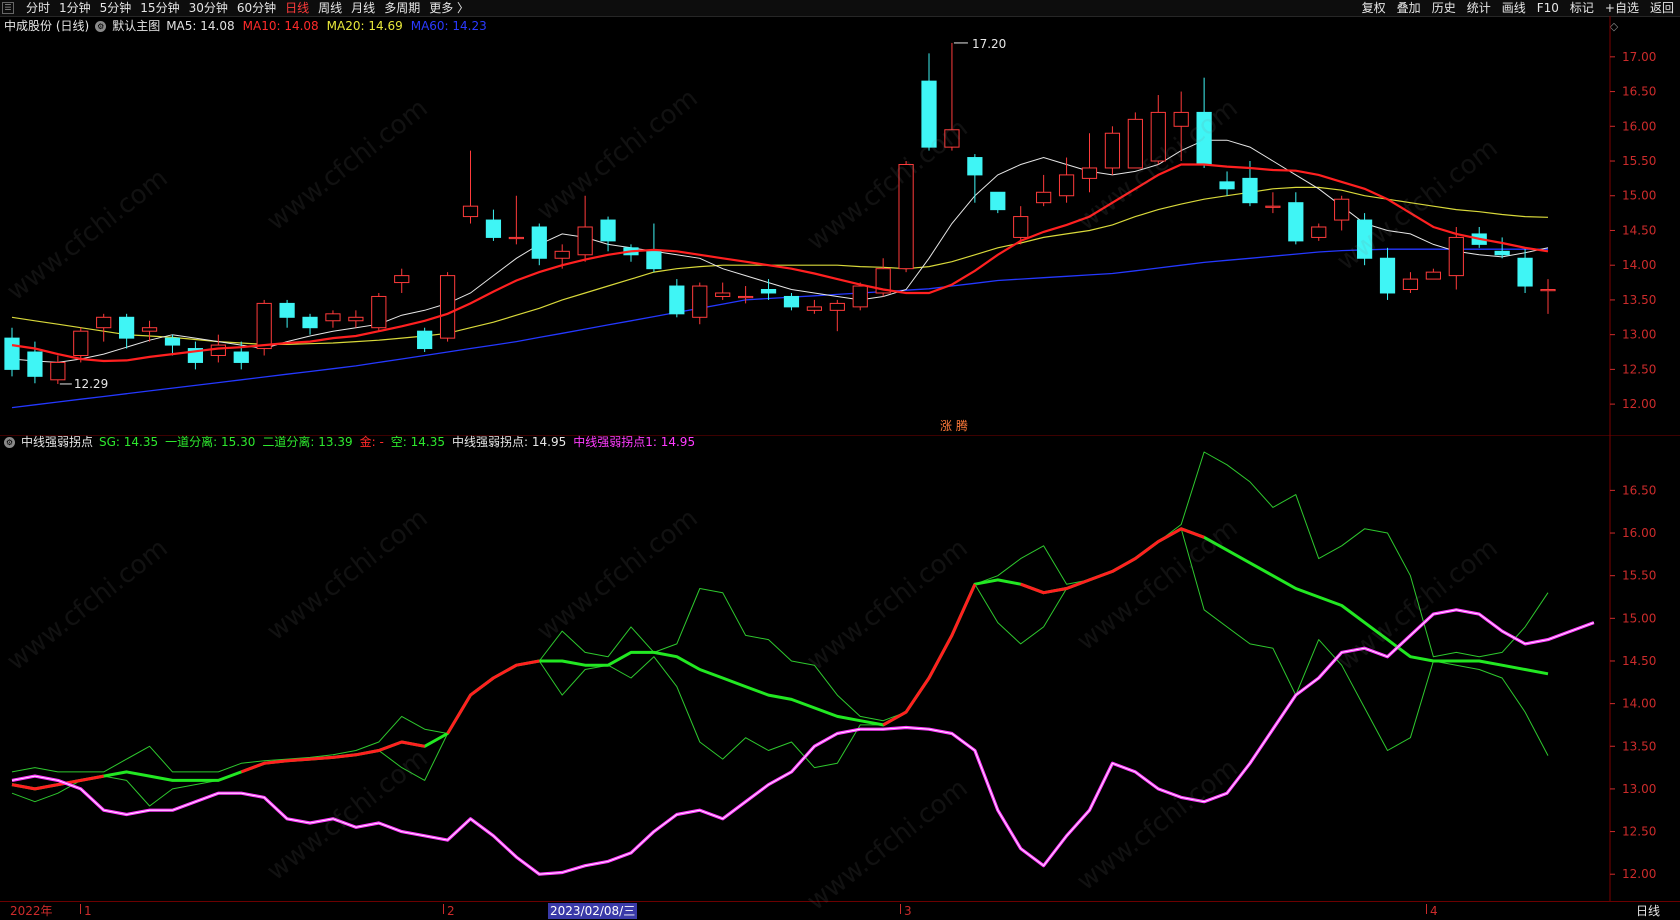 The width and height of the screenshot is (1680, 920). Describe the element at coordinates (1614, 26) in the screenshot. I see `chart-settings-icon: ◇` at that location.